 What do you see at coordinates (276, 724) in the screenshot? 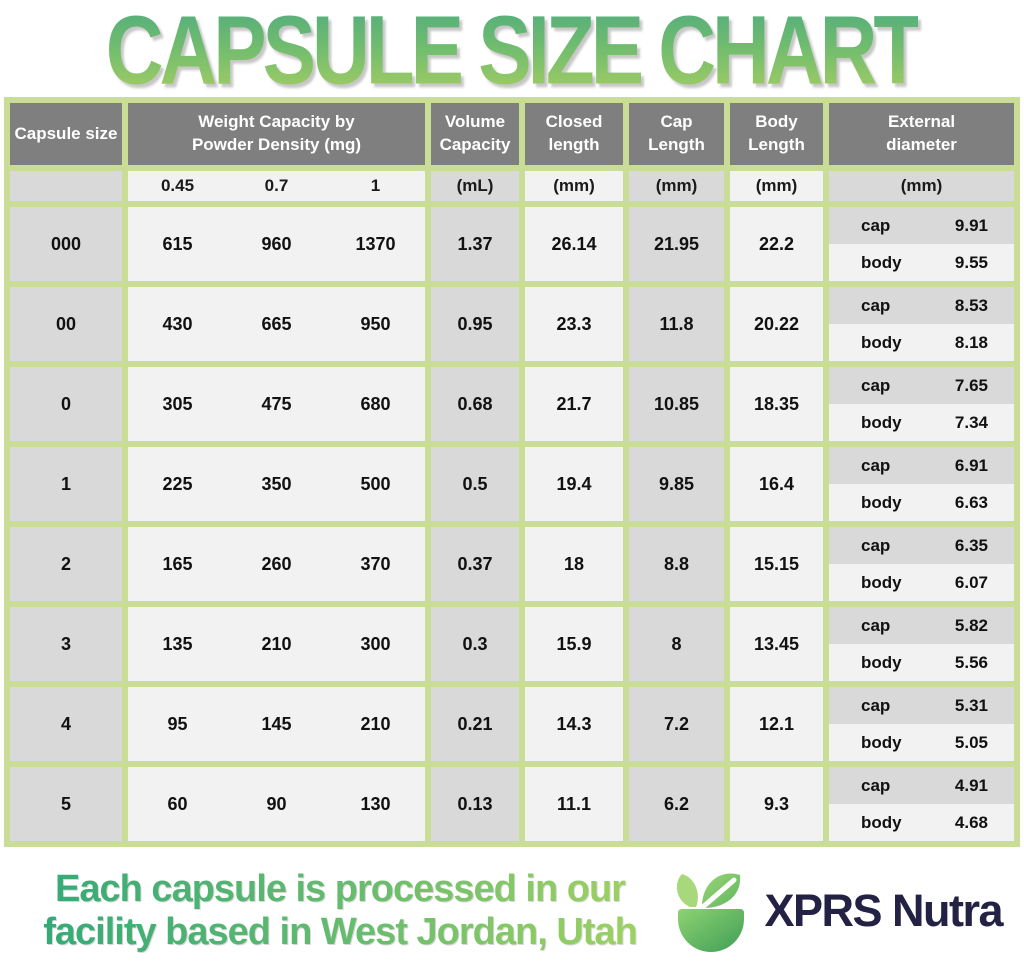
I see `weight-capacity-cell: 95 145 210` at bounding box center [276, 724].